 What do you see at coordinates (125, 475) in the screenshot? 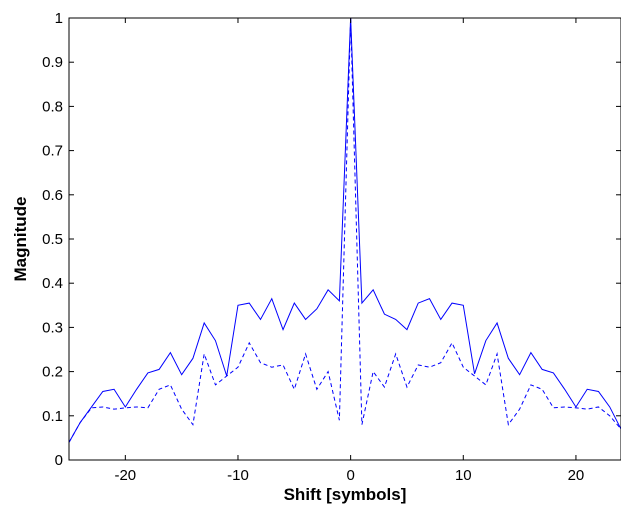
I see `x-tick-label: -20` at bounding box center [125, 475].